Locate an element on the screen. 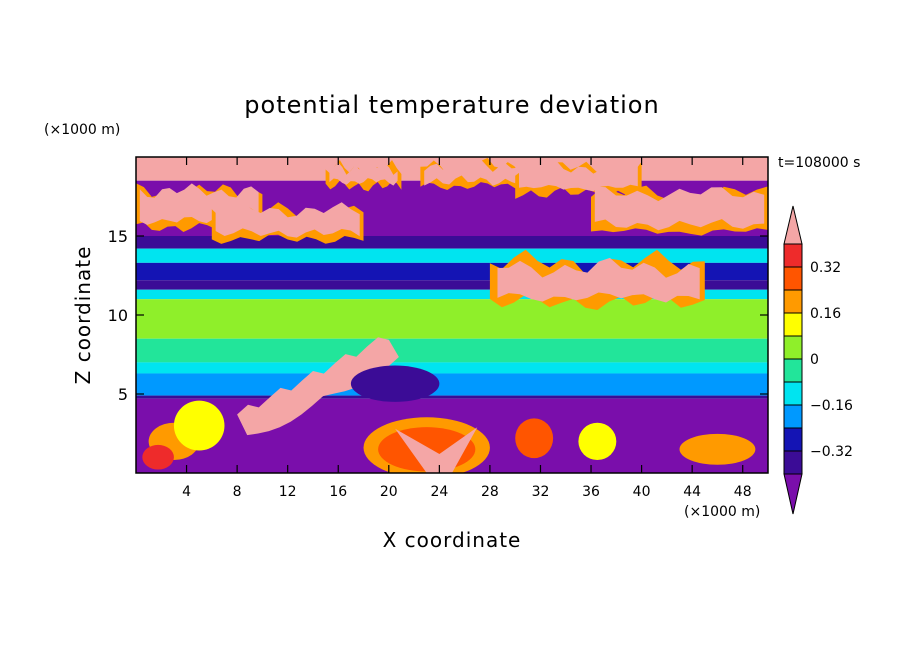 This screenshot has width=904, height=654. y-tick-label: 15 is located at coordinates (118, 236).